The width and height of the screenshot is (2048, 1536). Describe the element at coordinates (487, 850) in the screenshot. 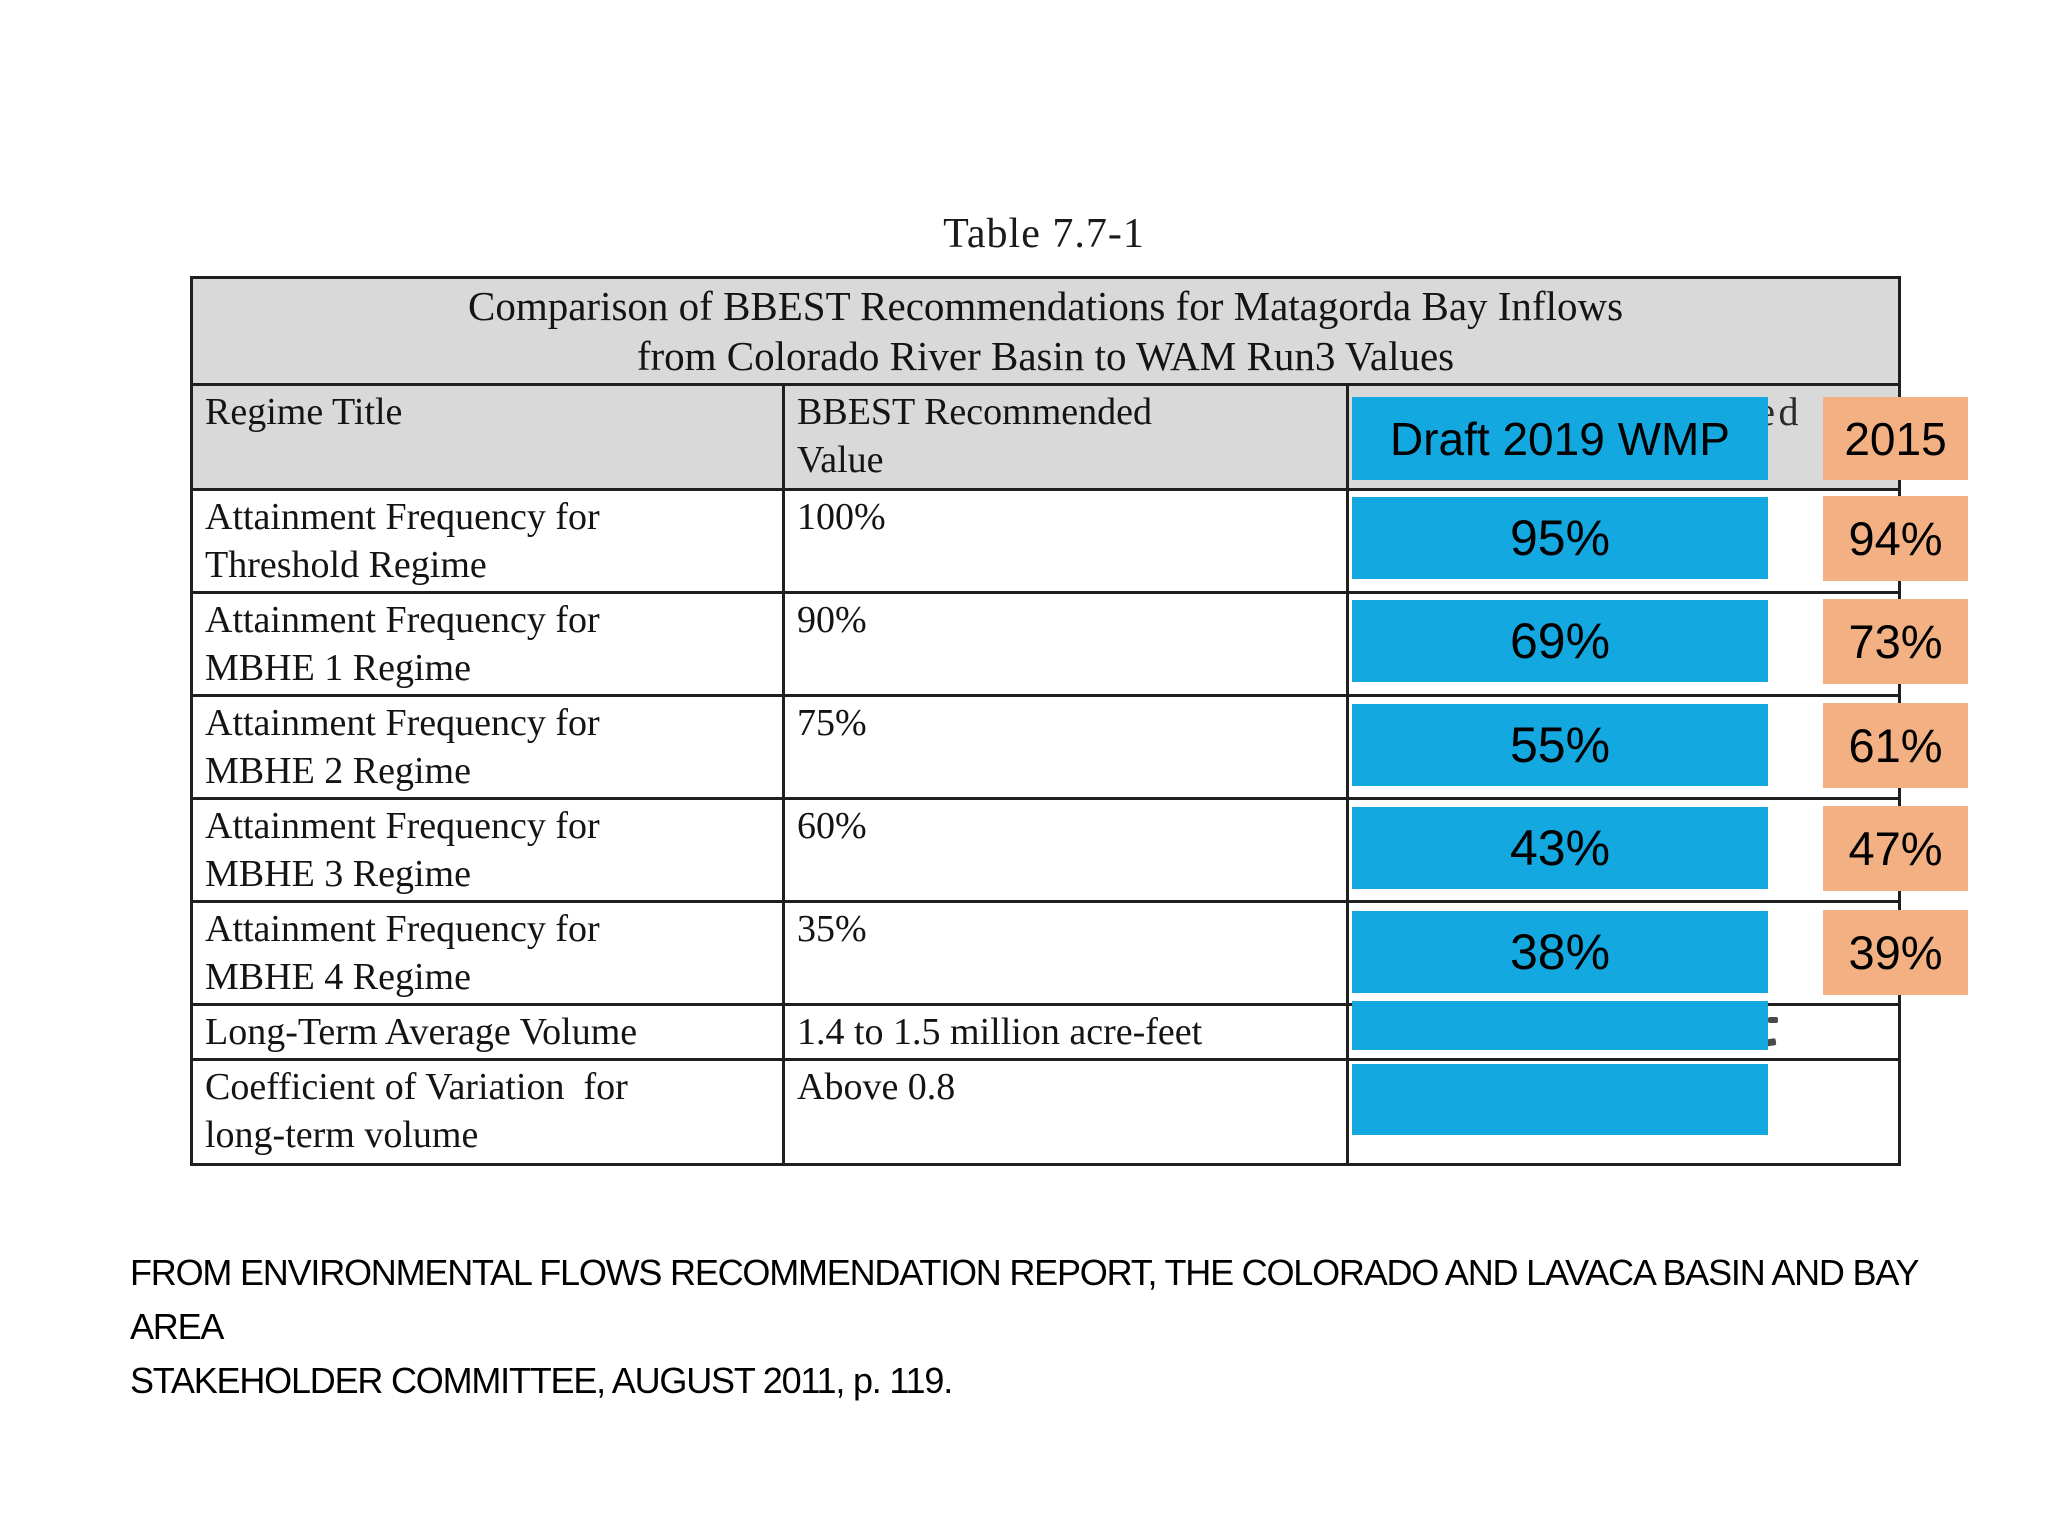

I see `regime-label: Attainment Frequency for MBHE 3 Regime` at that location.